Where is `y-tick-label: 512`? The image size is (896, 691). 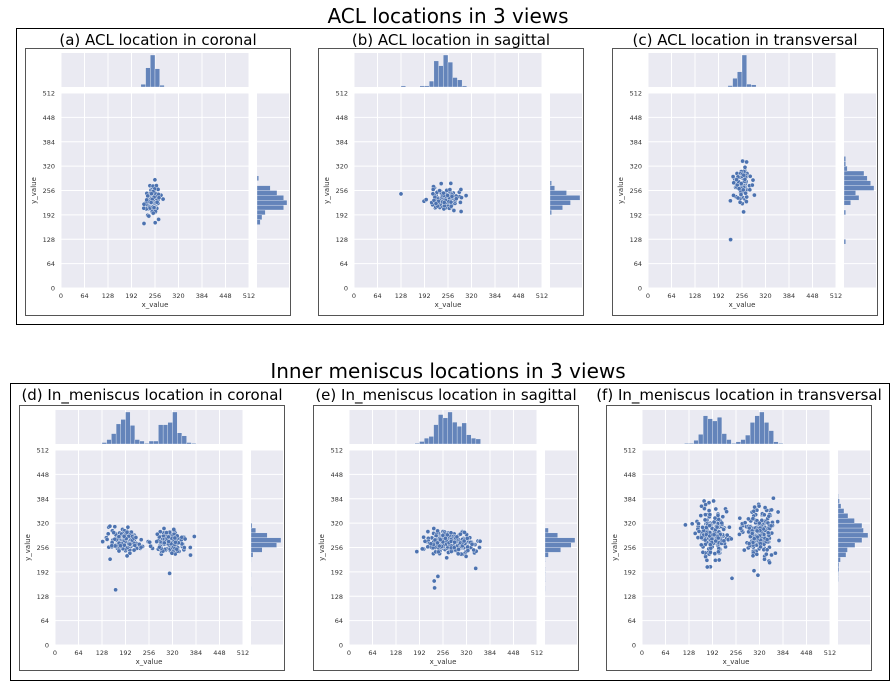 y-tick-label: 512 is located at coordinates (630, 451).